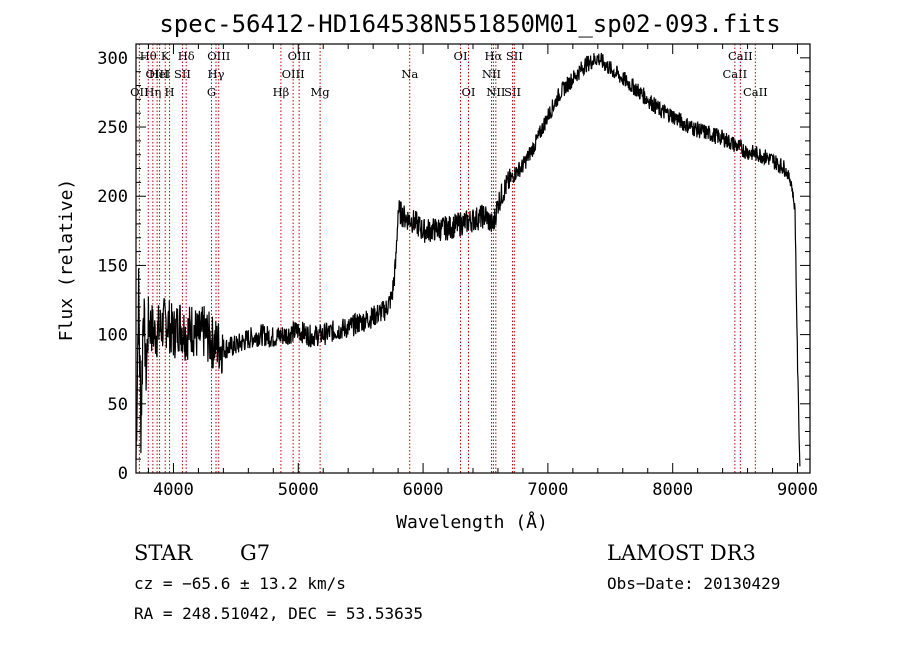 The width and height of the screenshot is (900, 649). I want to click on survey-name: LAMOST DR3, so click(681, 553).